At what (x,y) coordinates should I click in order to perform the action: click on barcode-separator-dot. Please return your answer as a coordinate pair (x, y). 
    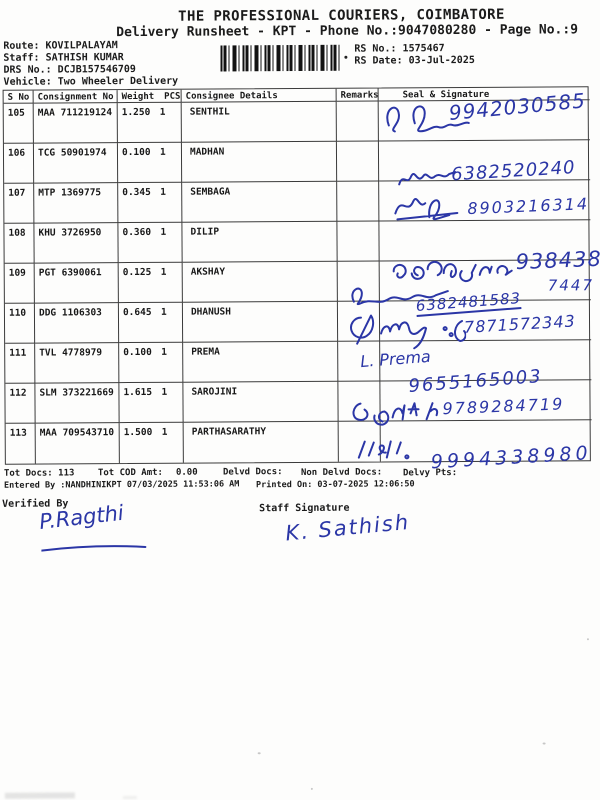
    Looking at the image, I should click on (346, 57).